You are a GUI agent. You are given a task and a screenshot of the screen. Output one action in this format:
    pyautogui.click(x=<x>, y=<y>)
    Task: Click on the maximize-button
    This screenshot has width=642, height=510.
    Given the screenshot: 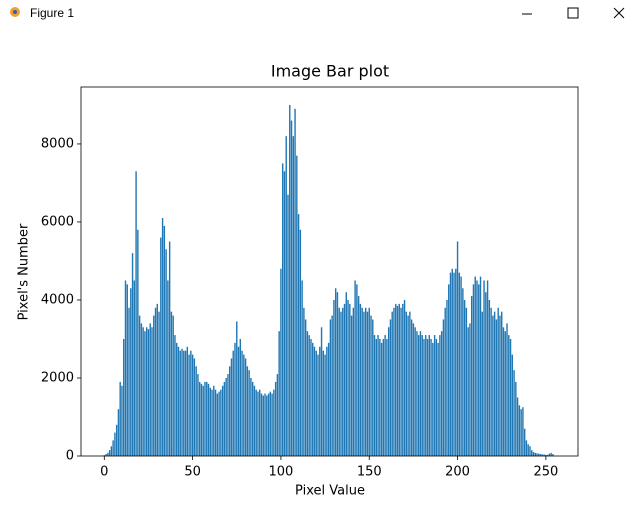 What is the action you would take?
    pyautogui.click(x=573, y=13)
    